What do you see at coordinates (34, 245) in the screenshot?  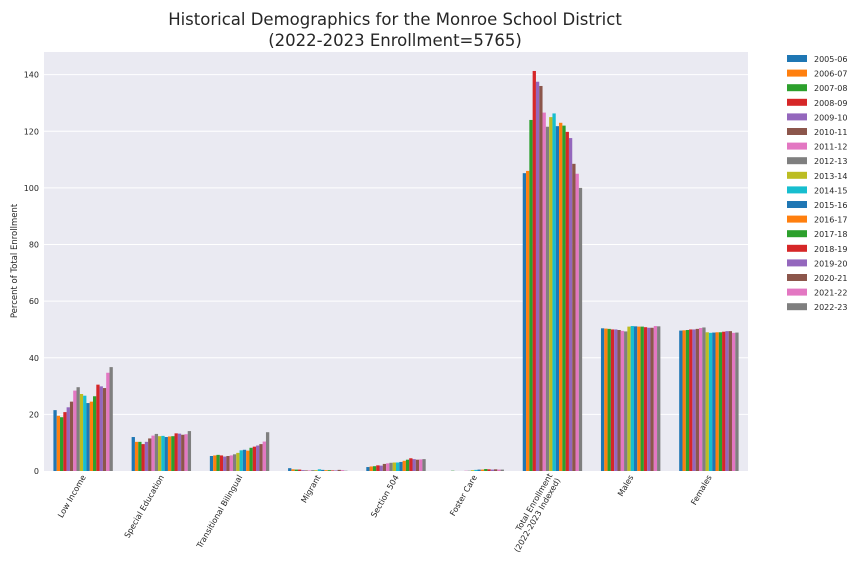 I see `y-tick-label: 80` at bounding box center [34, 245].